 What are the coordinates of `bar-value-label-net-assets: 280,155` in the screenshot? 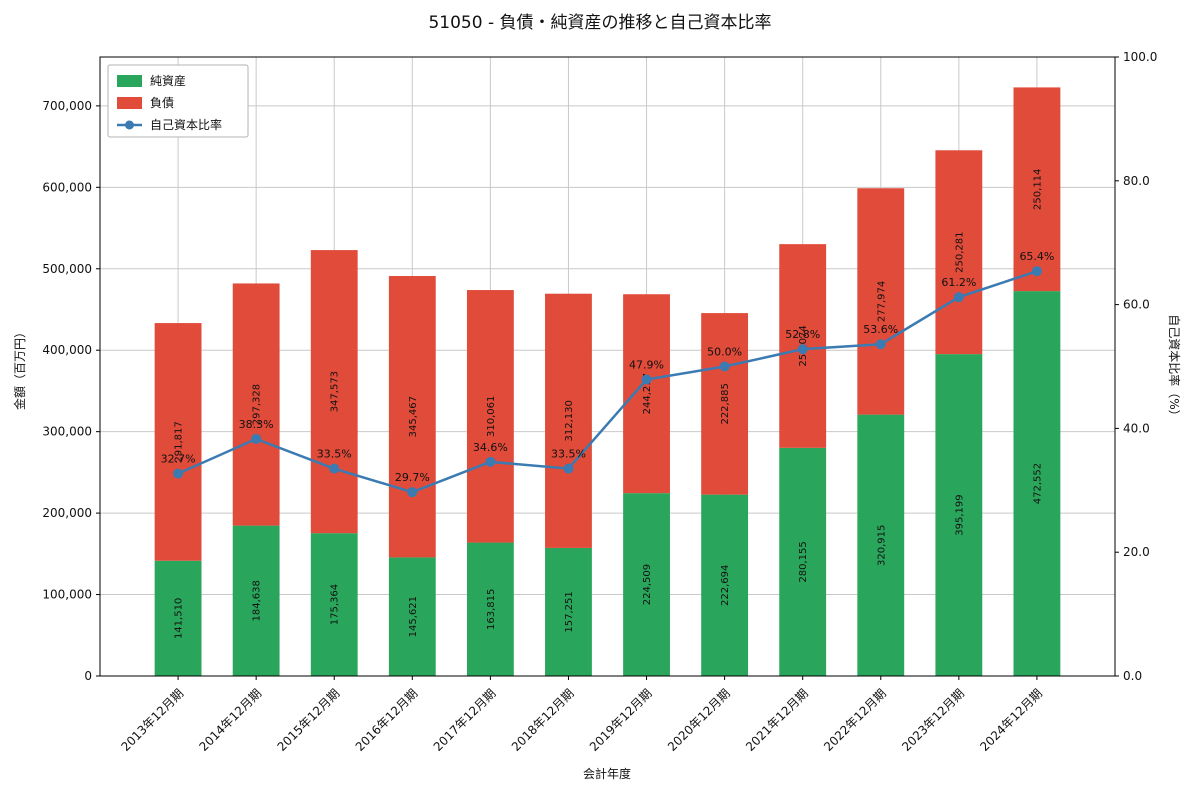 It's located at (803, 561).